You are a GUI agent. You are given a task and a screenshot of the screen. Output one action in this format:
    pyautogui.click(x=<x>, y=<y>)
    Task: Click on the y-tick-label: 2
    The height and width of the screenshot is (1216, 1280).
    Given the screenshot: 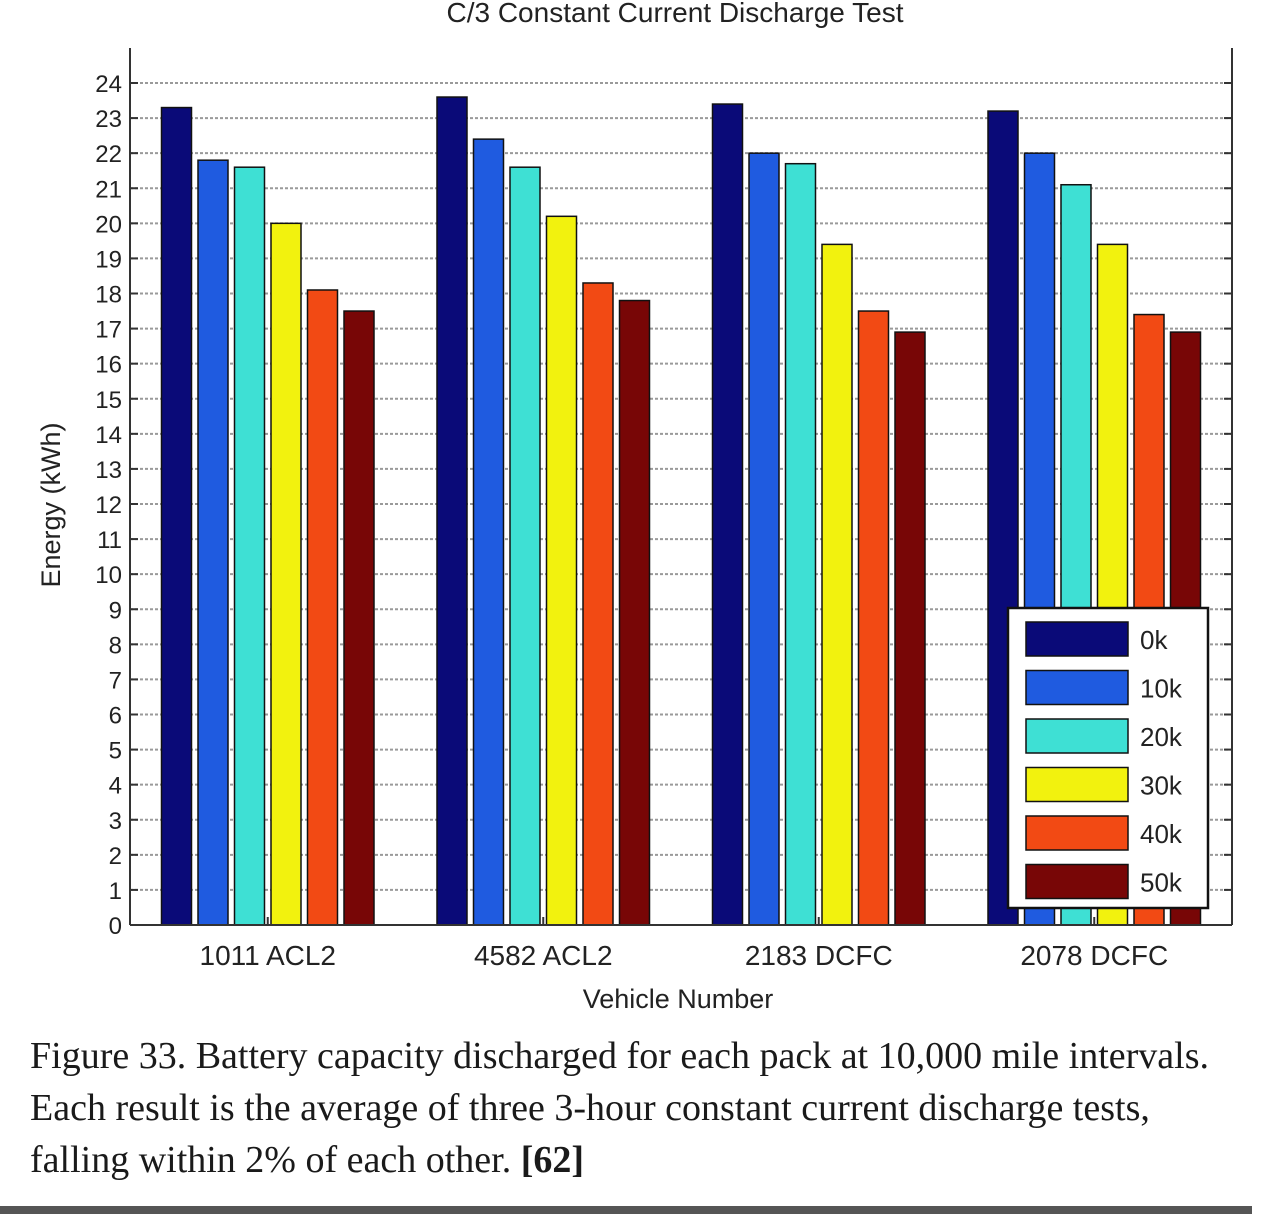 What is the action you would take?
    pyautogui.click(x=115, y=856)
    